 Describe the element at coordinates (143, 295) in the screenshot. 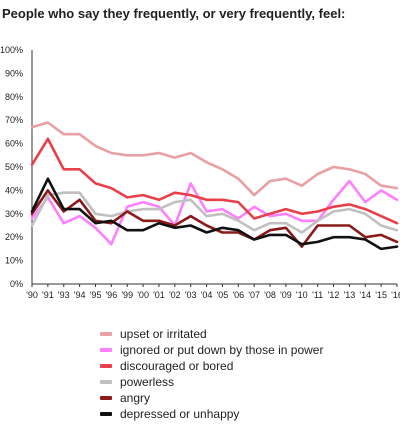

I see `x-tick-label: '00` at that location.